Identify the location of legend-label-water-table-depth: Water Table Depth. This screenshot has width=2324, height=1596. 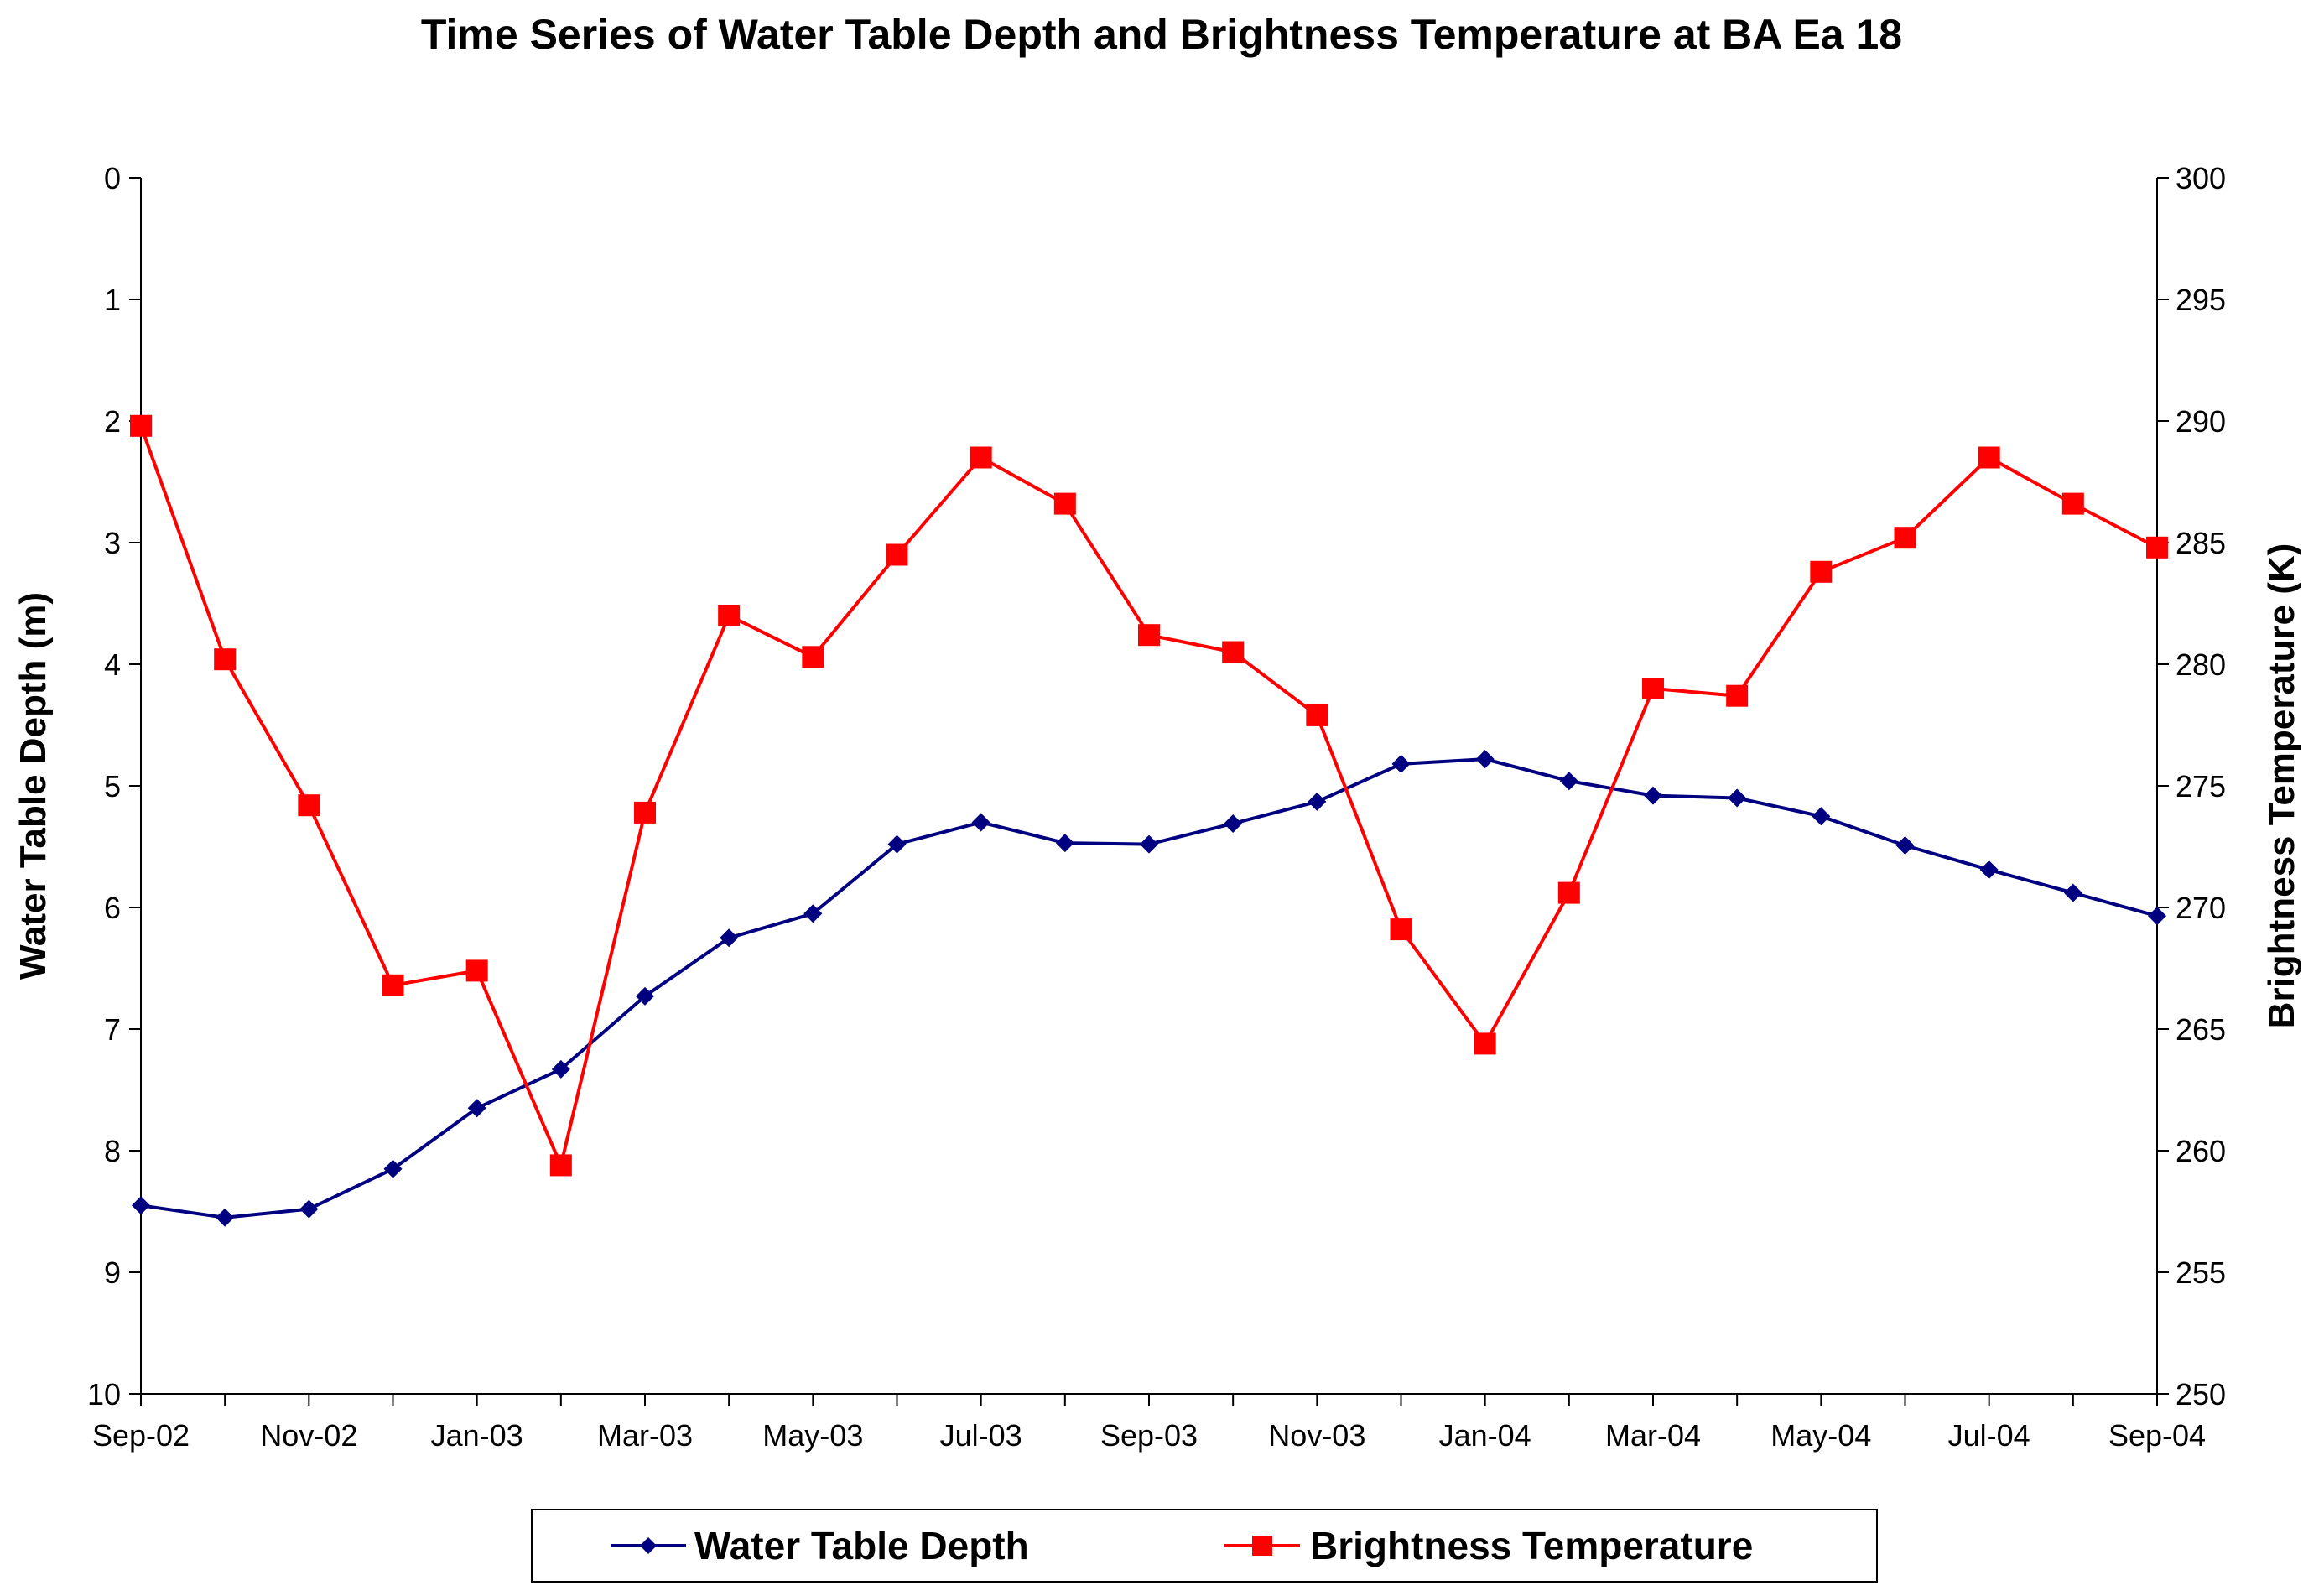
(861, 1545).